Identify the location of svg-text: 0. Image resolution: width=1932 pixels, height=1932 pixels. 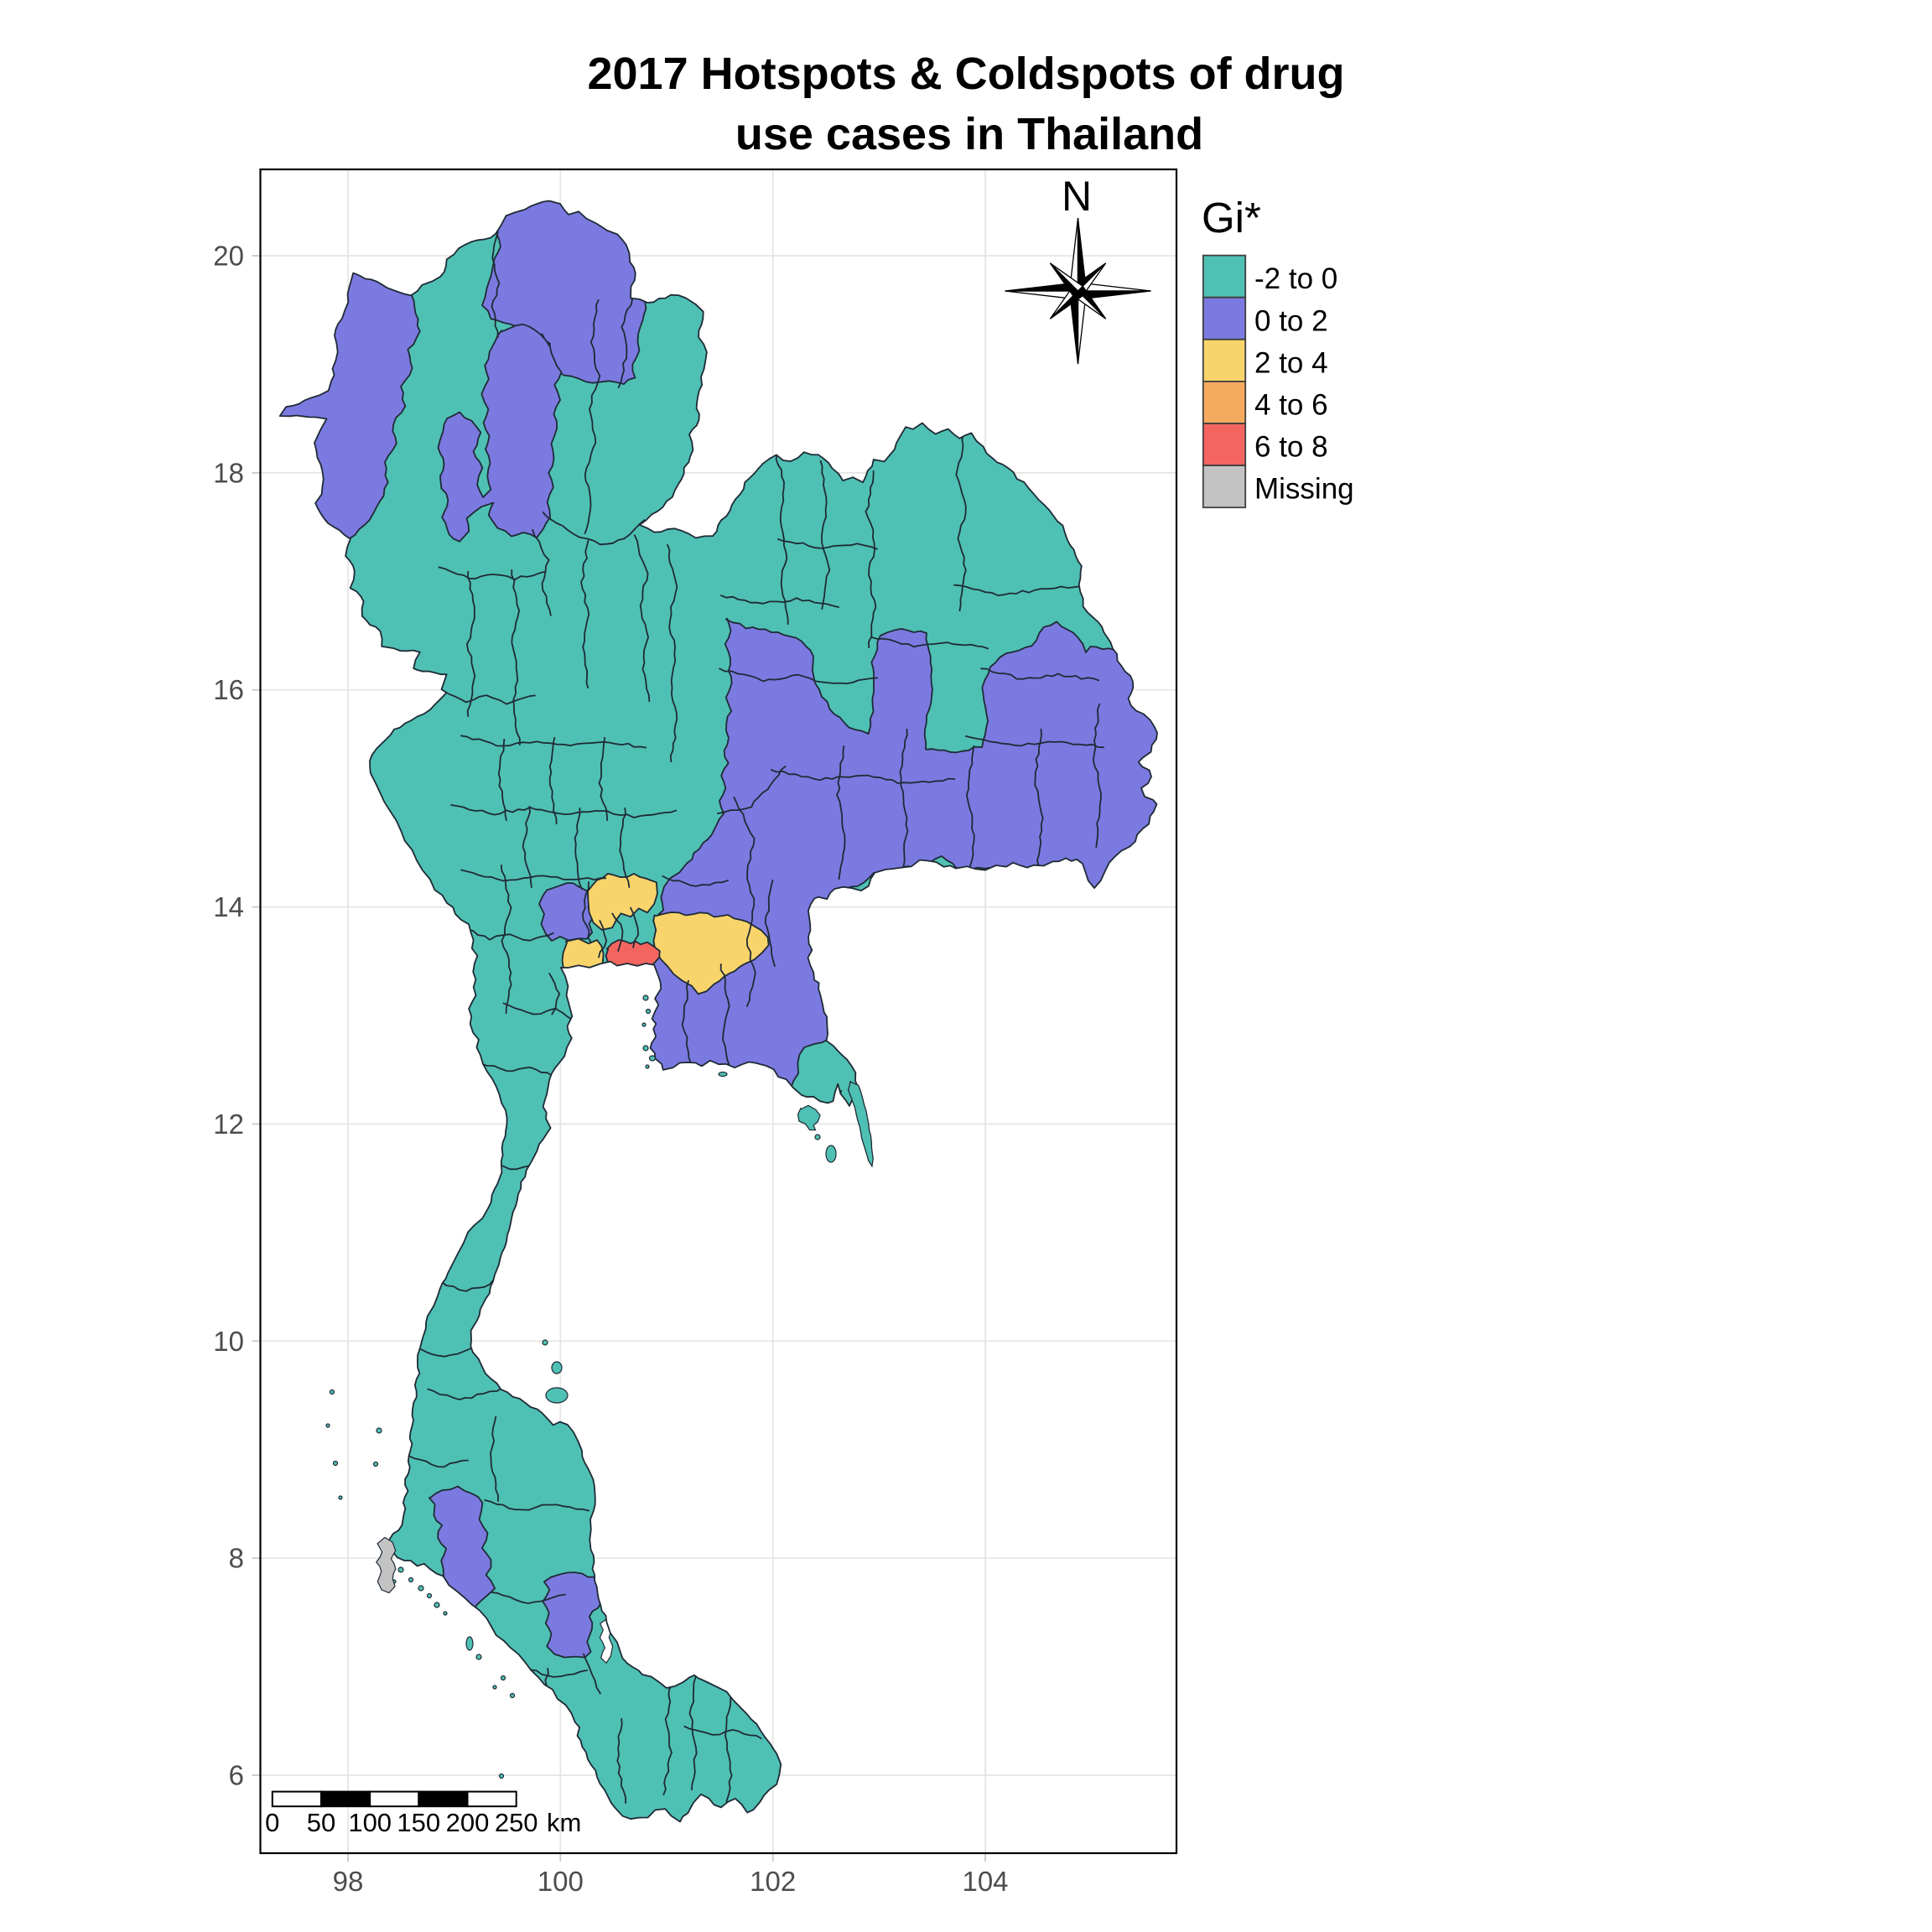
(272, 1822).